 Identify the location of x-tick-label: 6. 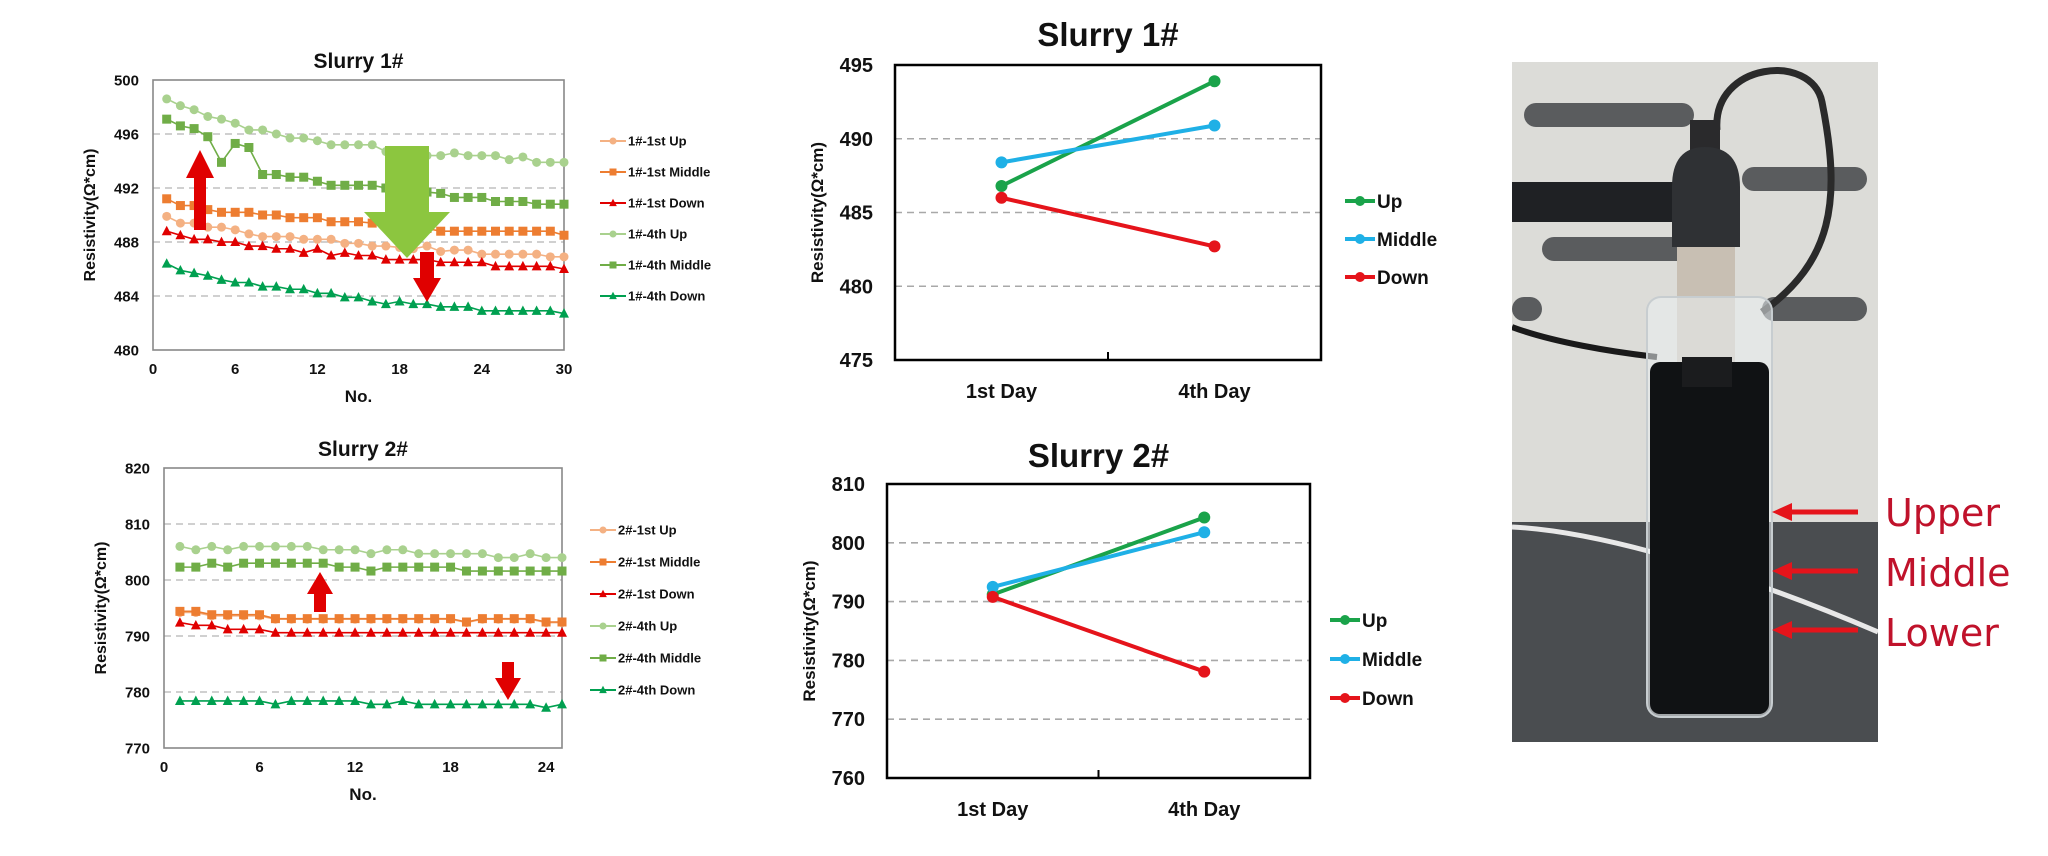
(235, 369).